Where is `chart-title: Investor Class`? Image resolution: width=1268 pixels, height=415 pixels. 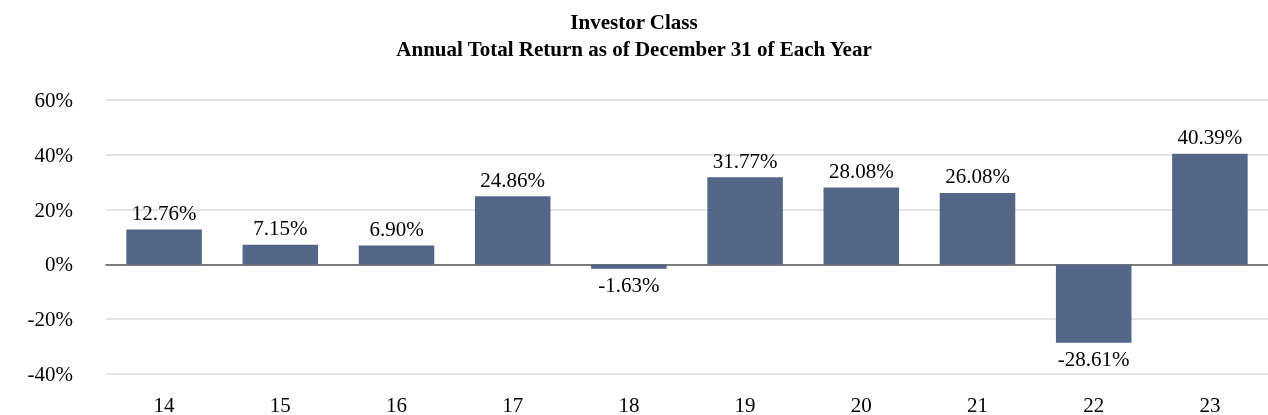 chart-title: Investor Class is located at coordinates (634, 21).